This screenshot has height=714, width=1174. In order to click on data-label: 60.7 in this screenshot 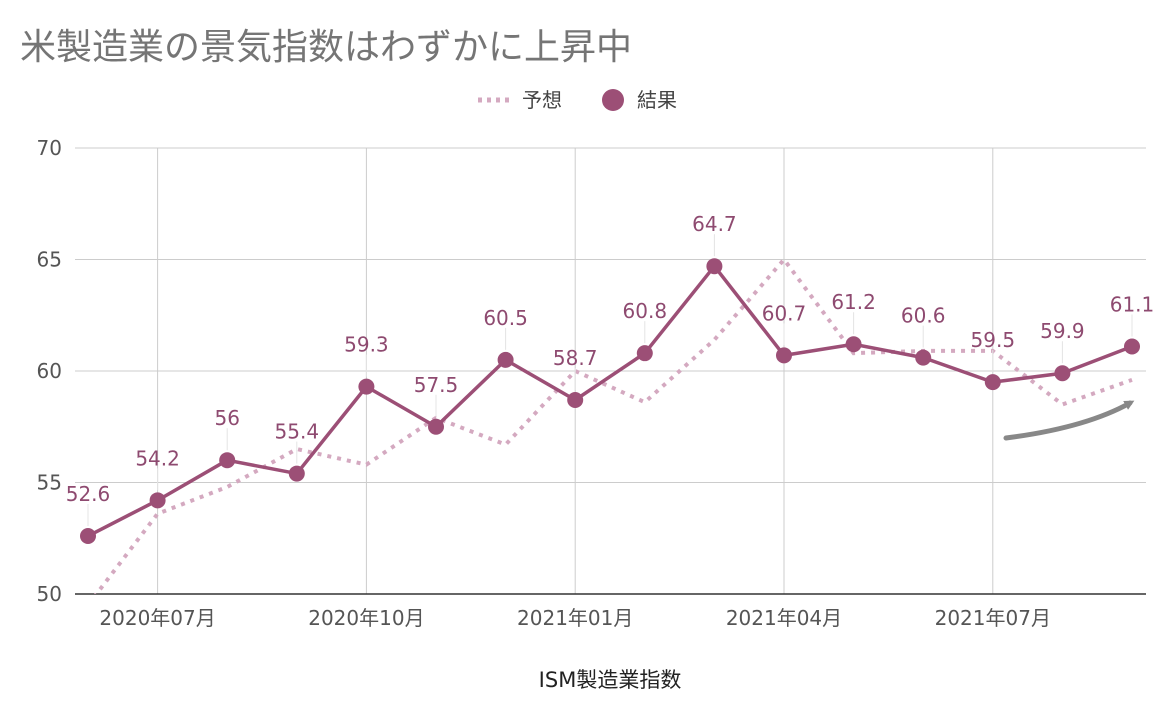, I will do `click(784, 313)`.